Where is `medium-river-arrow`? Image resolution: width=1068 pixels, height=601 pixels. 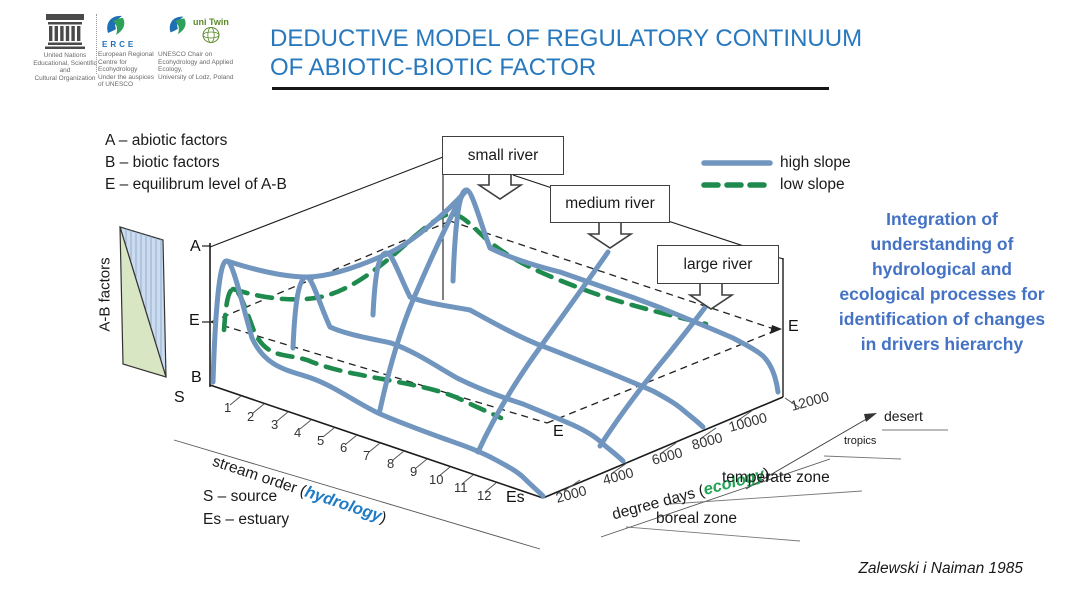 medium-river-arrow is located at coordinates (610, 234).